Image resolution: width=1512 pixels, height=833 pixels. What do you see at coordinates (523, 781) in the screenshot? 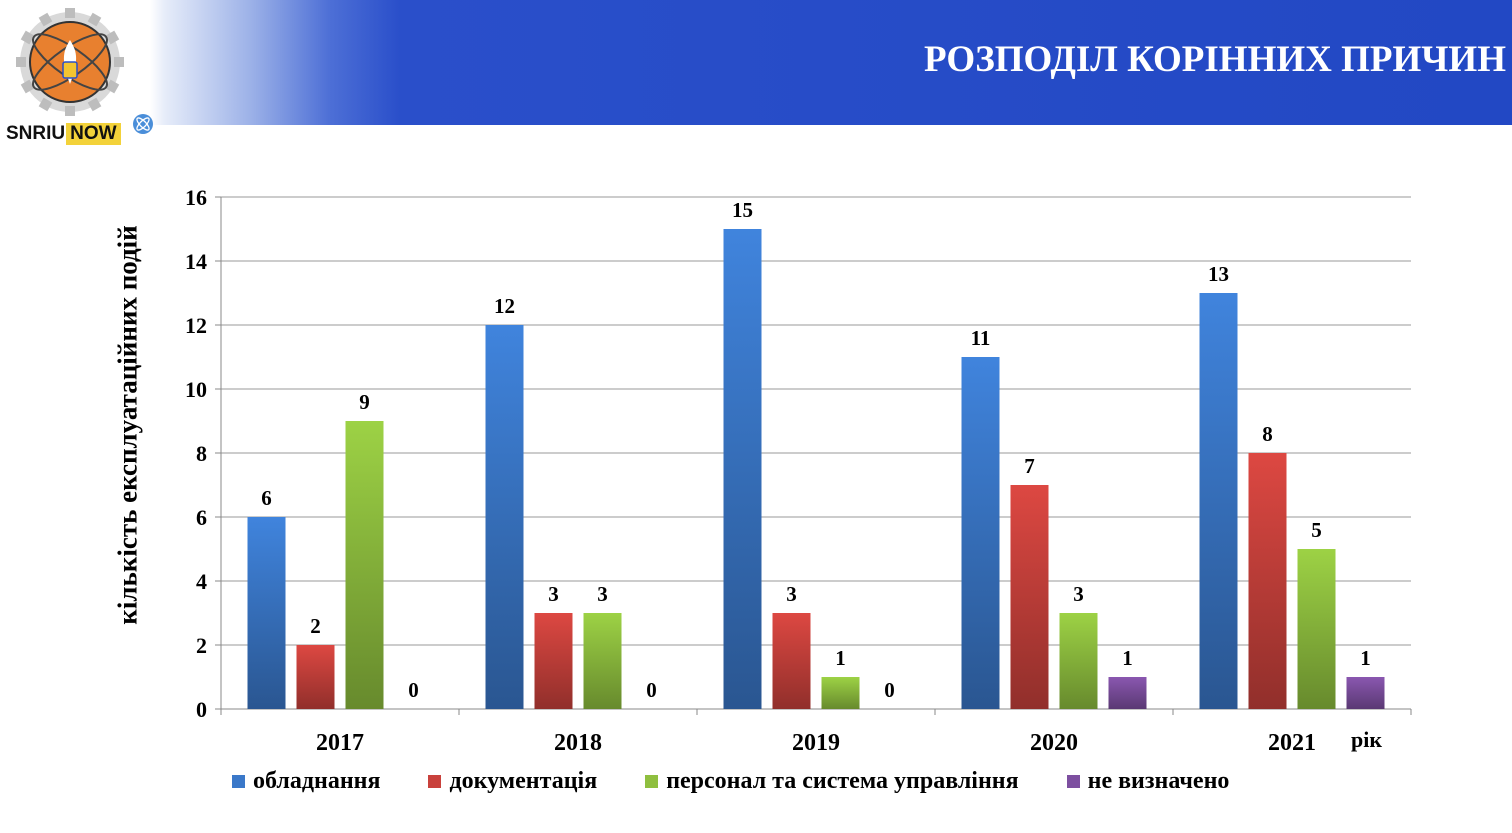
I see `legend-label-documentation: документація` at bounding box center [523, 781].